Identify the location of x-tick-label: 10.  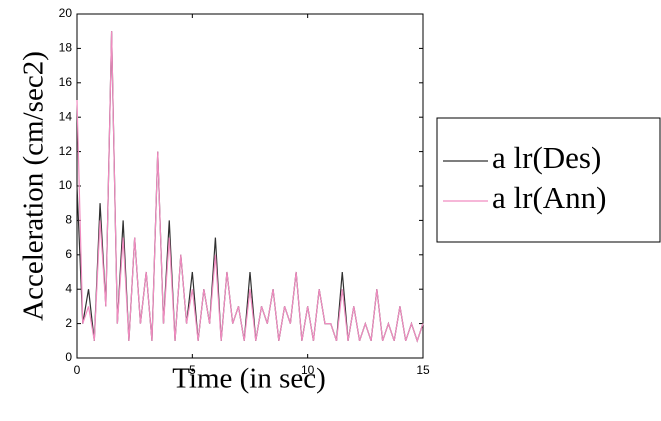
(308, 370).